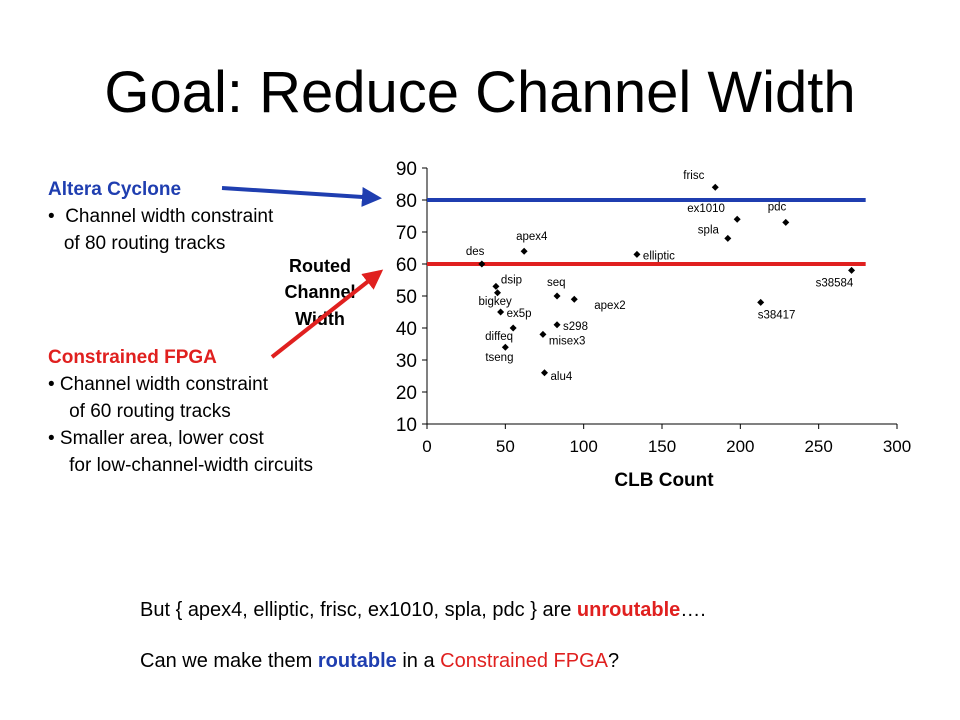 Image resolution: width=960 pixels, height=720 pixels. Describe the element at coordinates (480, 92) in the screenshot. I see `slide-title: Goal: Reduce Channel Width` at that location.